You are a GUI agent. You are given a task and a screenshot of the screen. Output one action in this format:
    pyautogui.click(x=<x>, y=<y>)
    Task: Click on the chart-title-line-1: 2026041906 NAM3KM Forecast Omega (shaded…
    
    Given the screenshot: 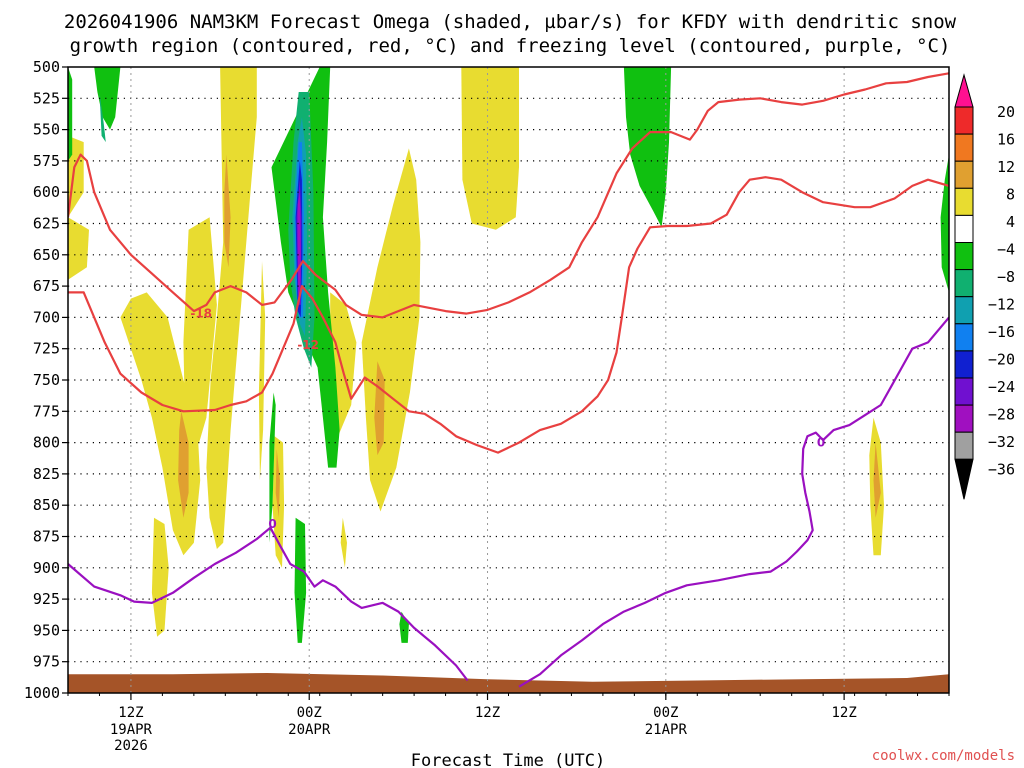 What is the action you would take?
    pyautogui.click(x=510, y=22)
    